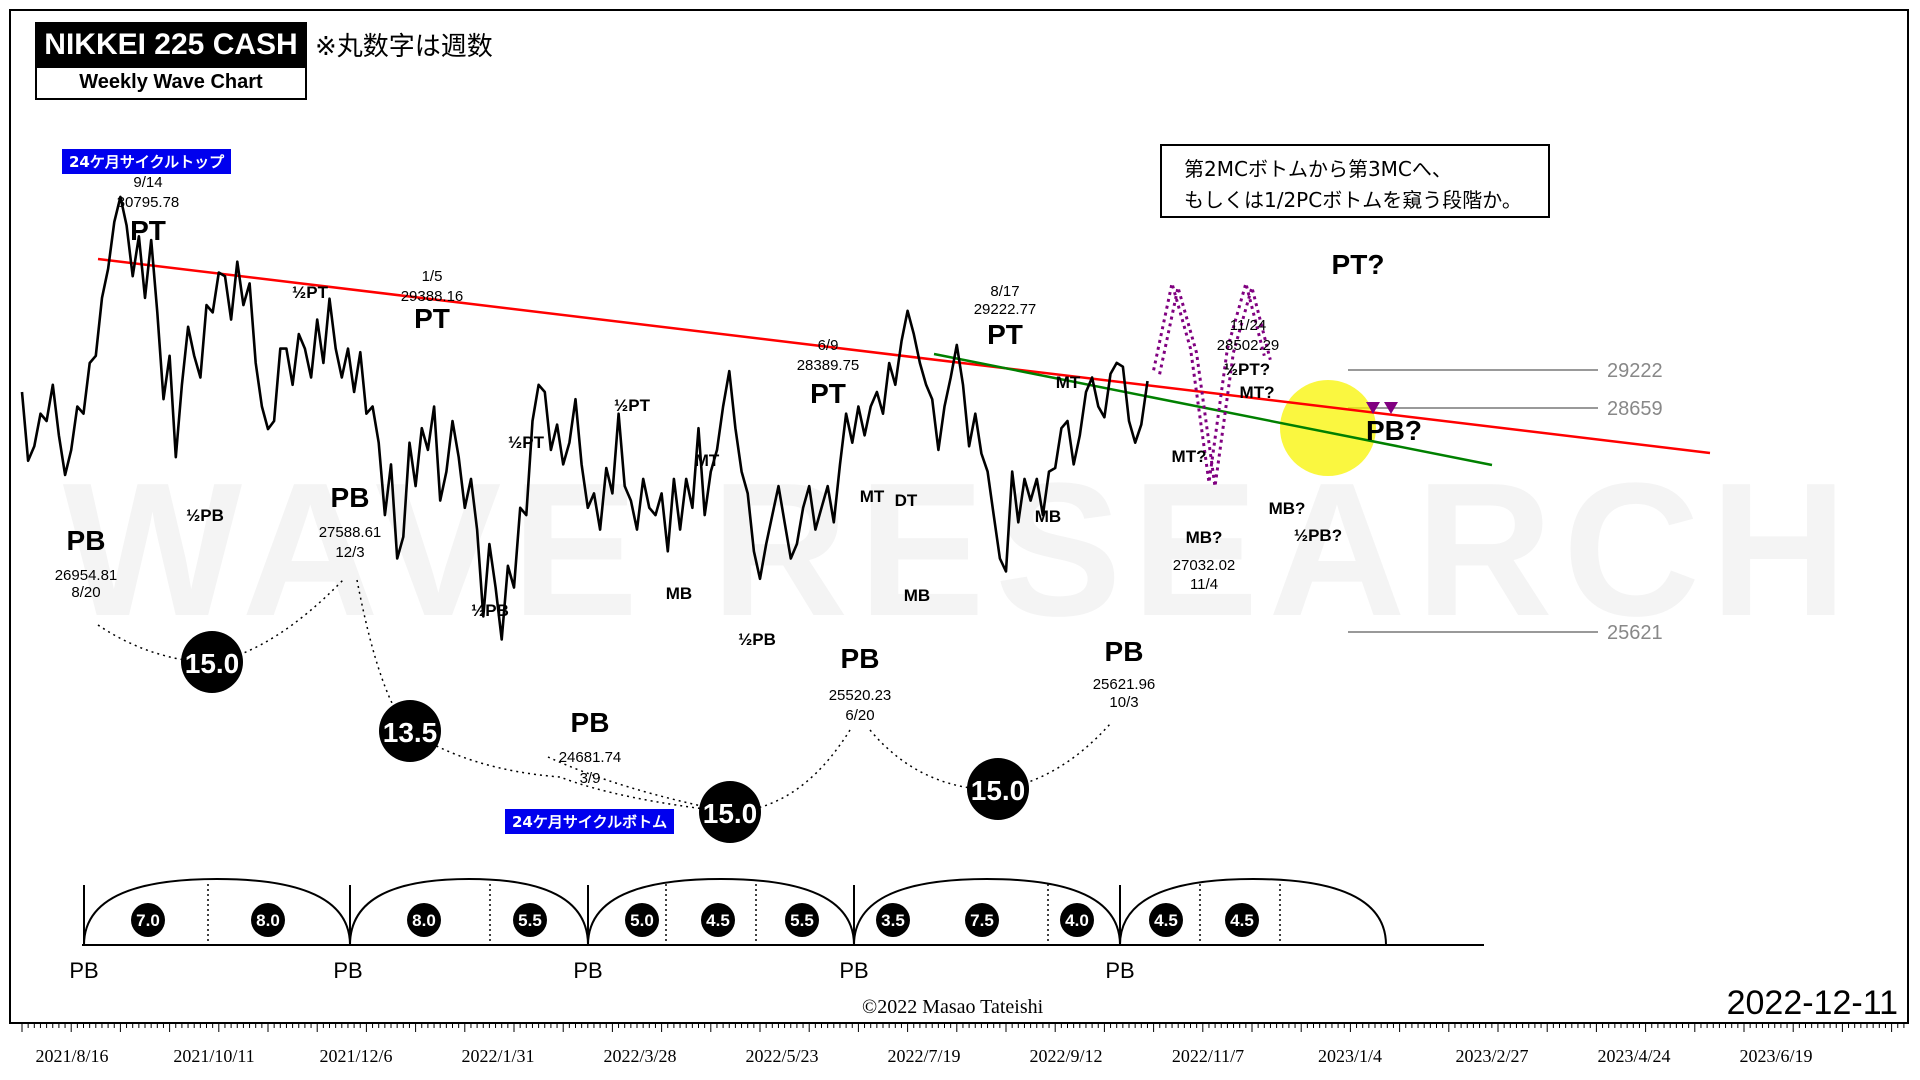 The width and height of the screenshot is (1920, 1080). Describe the element at coordinates (590, 821) in the screenshot. I see `cycle-bottom-tag: 24ケ月サイクルボトム` at that location.